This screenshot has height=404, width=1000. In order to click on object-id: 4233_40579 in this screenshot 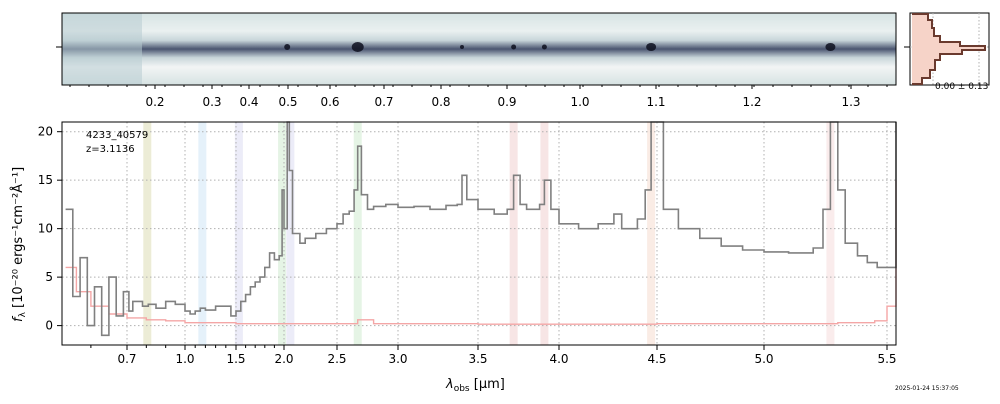, I will do `click(117, 135)`.